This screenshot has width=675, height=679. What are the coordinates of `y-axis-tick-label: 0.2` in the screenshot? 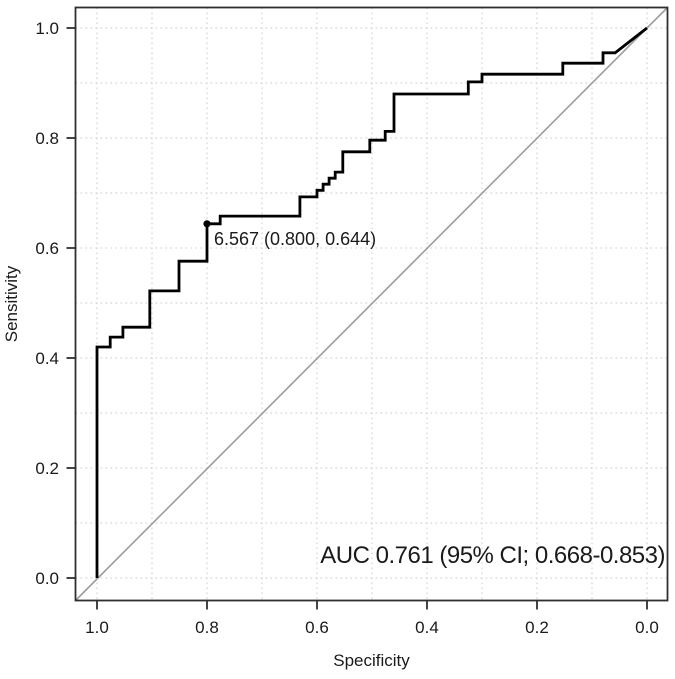 It's located at (47, 468).